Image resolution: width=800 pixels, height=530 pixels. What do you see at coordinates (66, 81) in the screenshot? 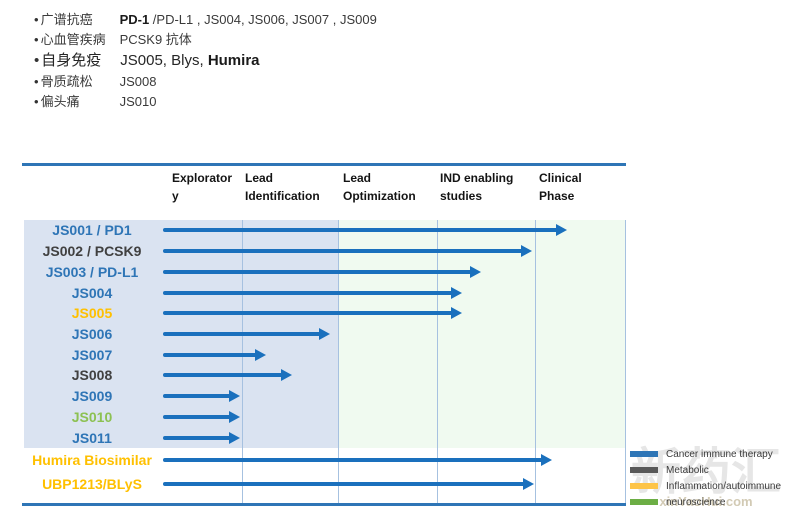
I see `bullet-term: 骨质疏松` at bounding box center [66, 81].